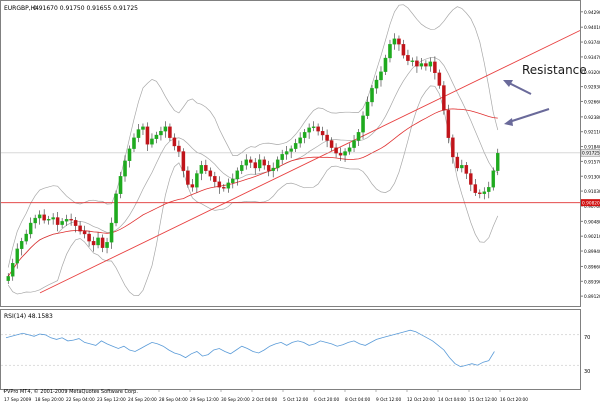 This screenshot has height=404, width=600. Describe the element at coordinates (590, 153) in the screenshot. I see `current-price-marker: 0.91725` at that location.